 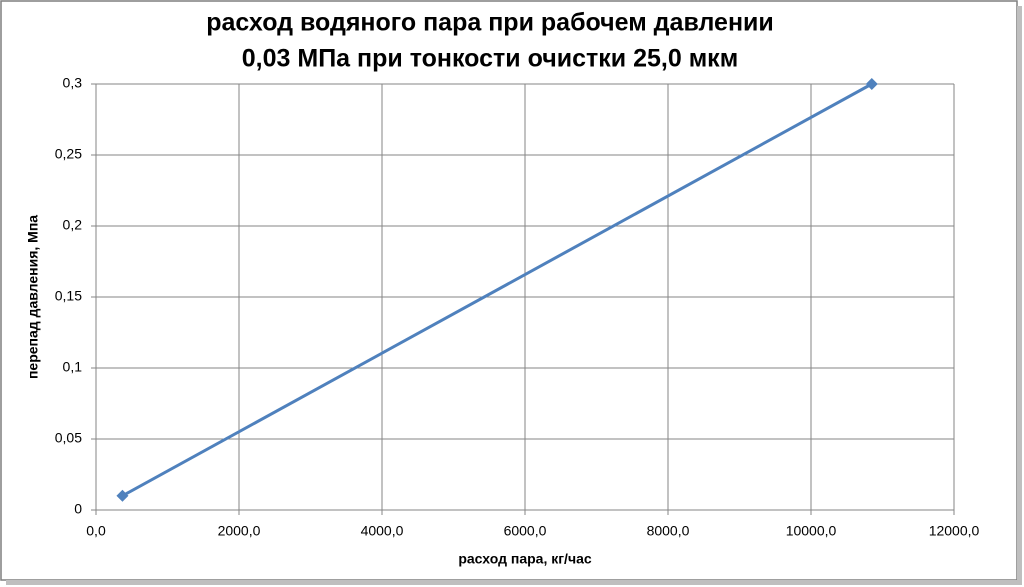 I want to click on chart-title: 0,03 МПа при тонкости очистки 25,0 мкм, so click(x=490, y=59).